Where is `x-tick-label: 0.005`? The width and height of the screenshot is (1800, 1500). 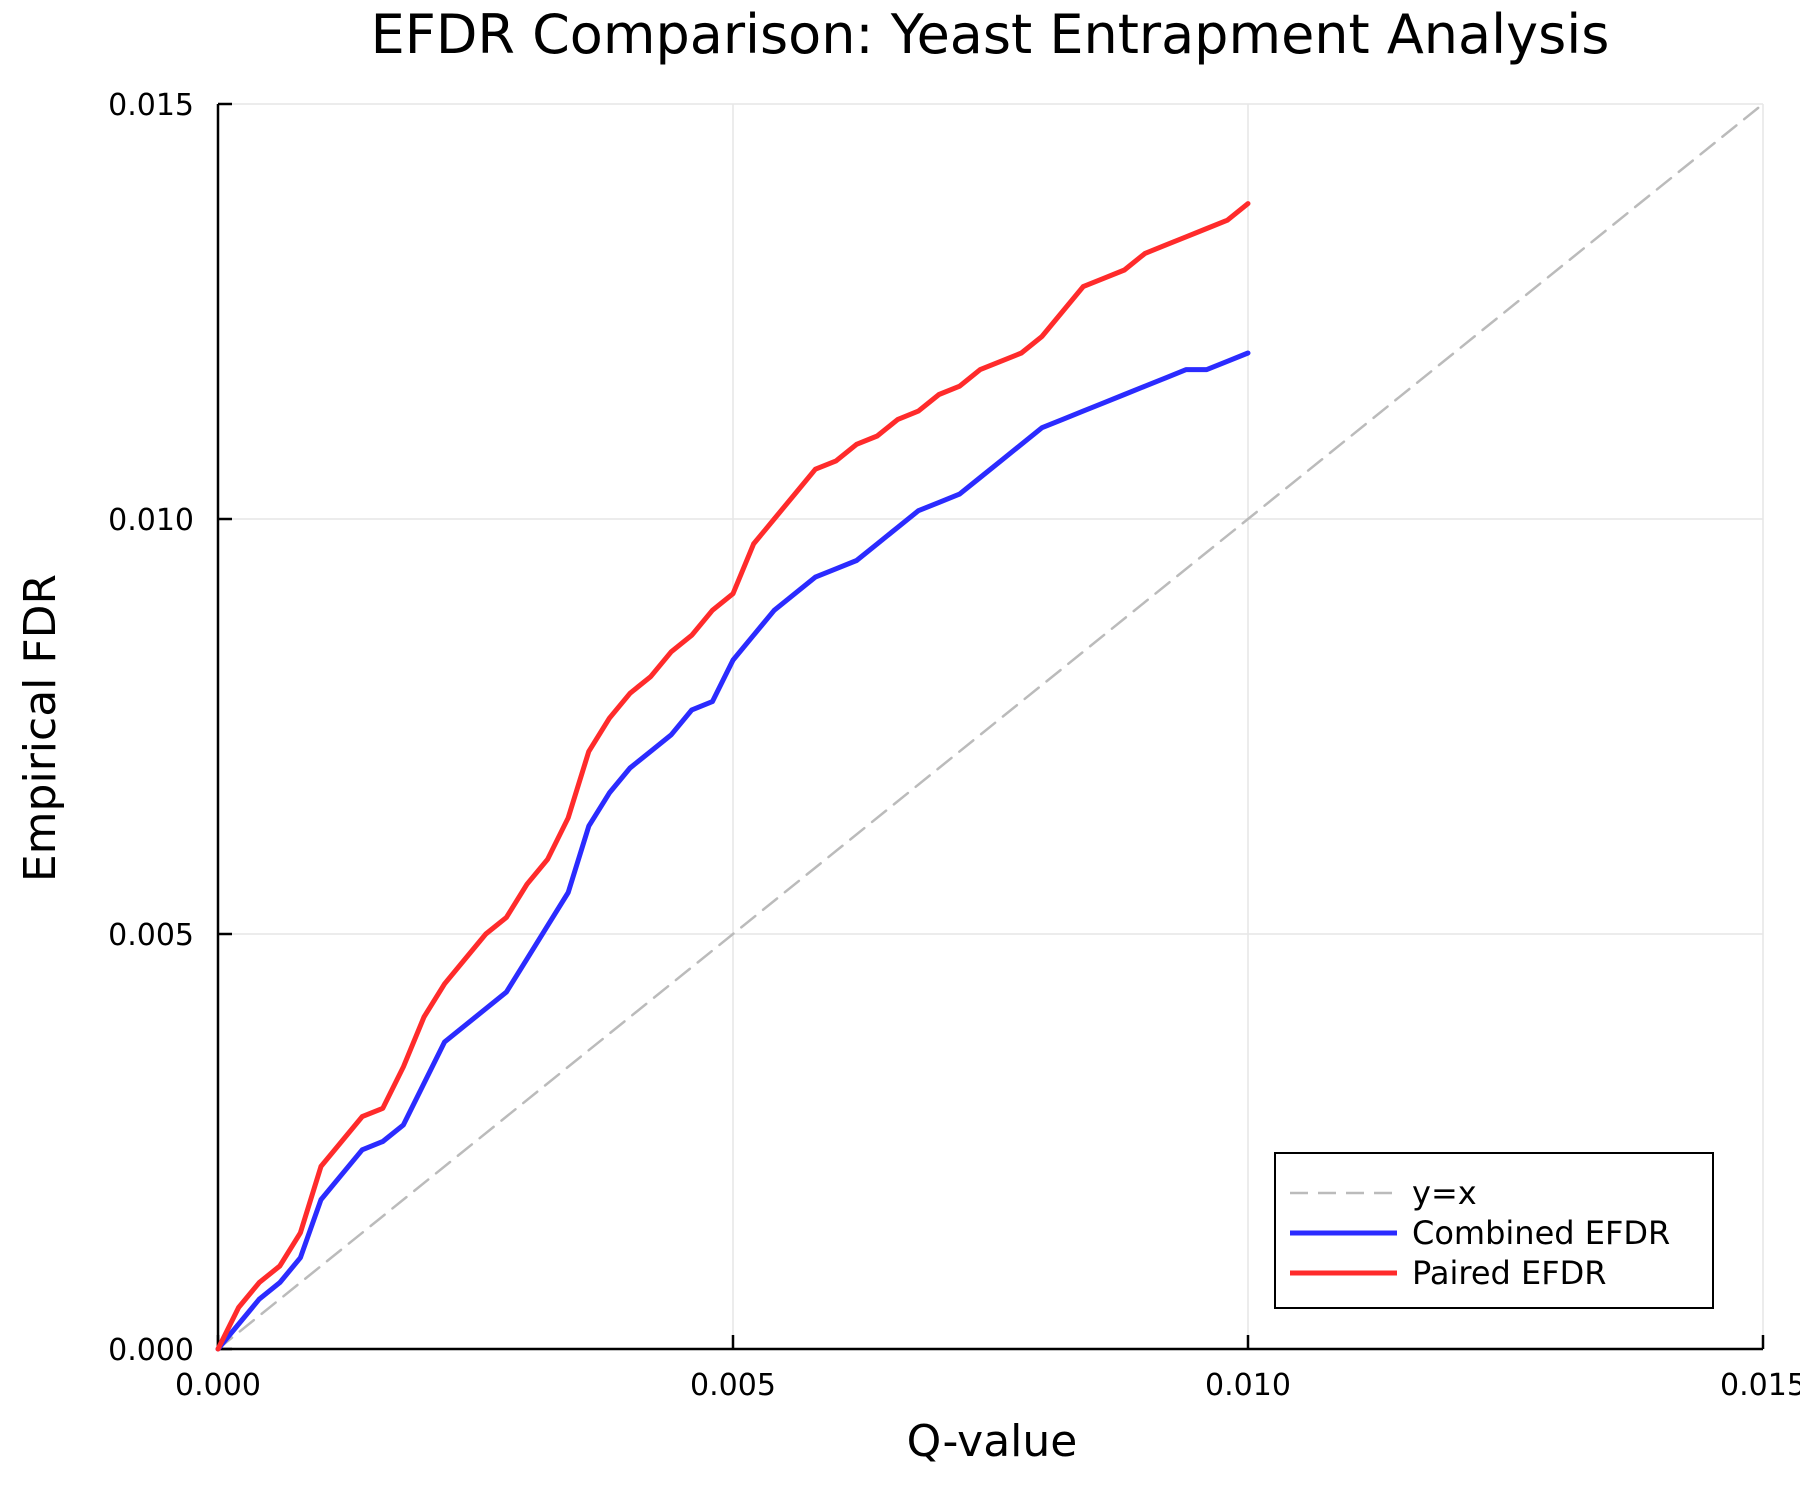 x-tick-label: 0.005 is located at coordinates (733, 1385).